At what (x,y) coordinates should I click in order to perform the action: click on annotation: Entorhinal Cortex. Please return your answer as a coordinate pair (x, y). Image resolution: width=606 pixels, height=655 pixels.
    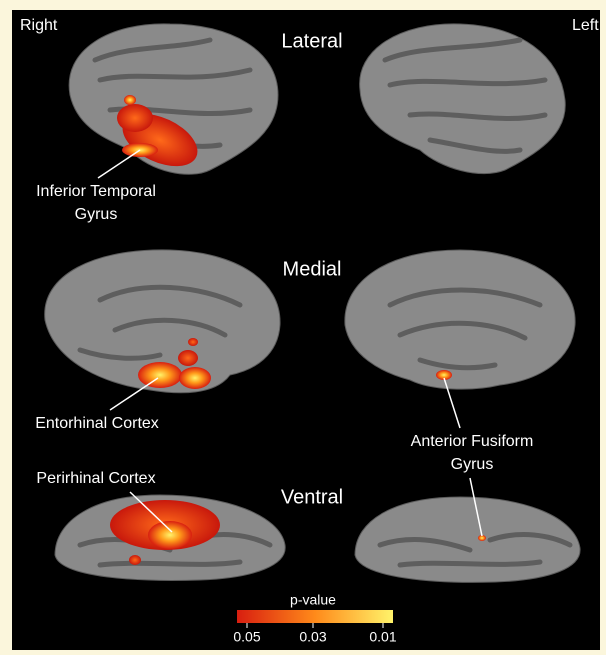
    Looking at the image, I should click on (97, 423).